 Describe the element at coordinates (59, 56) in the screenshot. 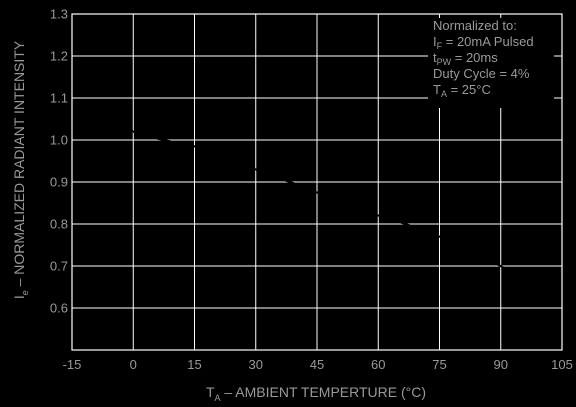

I see `y-tick-label: 1.2` at that location.